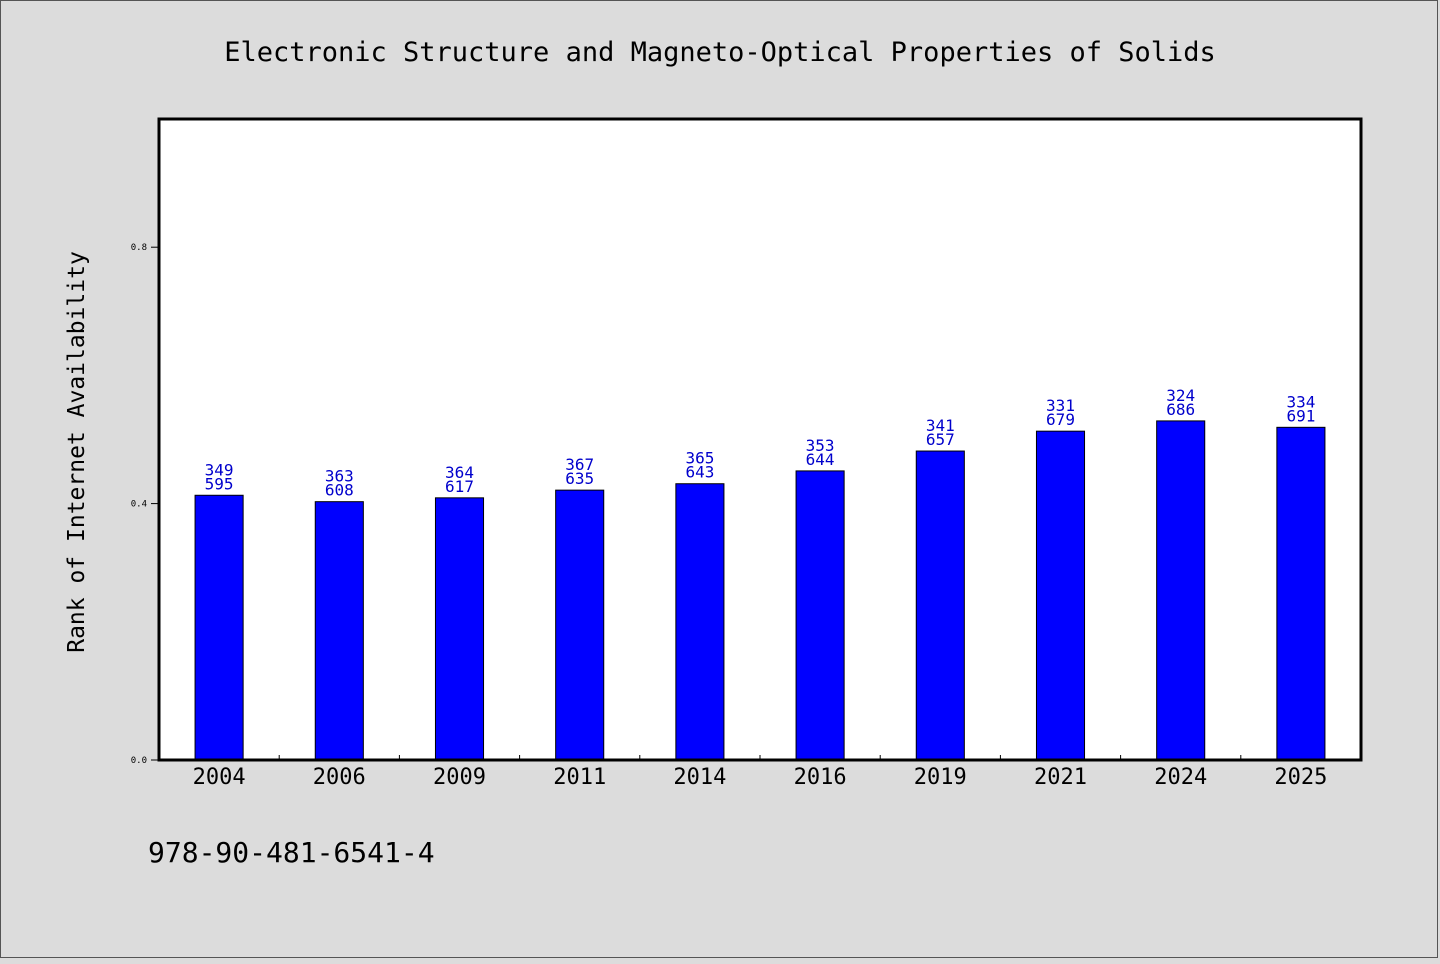 This screenshot has height=964, width=1440. Describe the element at coordinates (820, 777) in the screenshot. I see `x-tick-label-2016: 2016` at that location.